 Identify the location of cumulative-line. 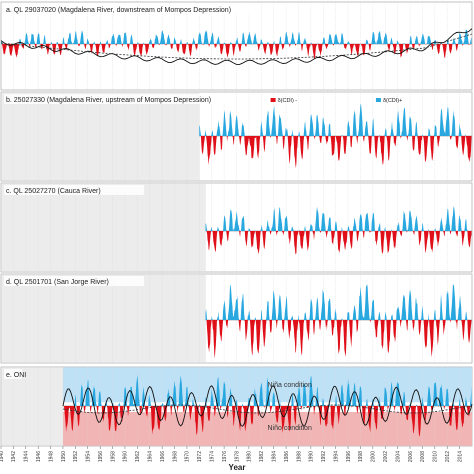
(236, 46).